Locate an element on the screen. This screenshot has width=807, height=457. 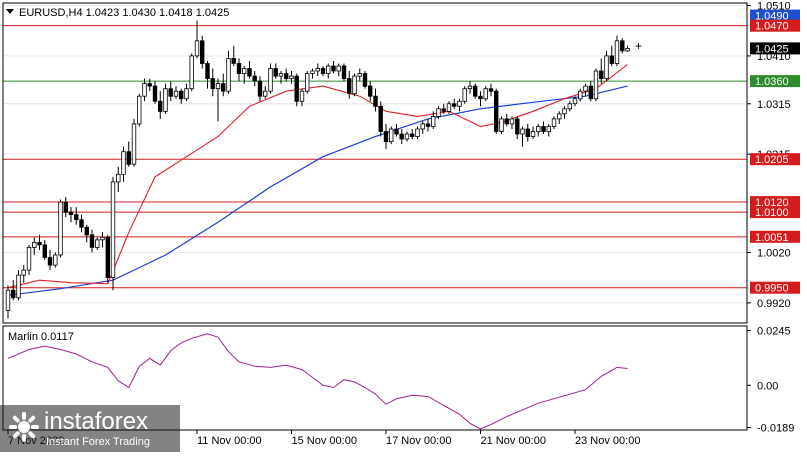
price-tag-label: 0.9950 is located at coordinates (772, 289).